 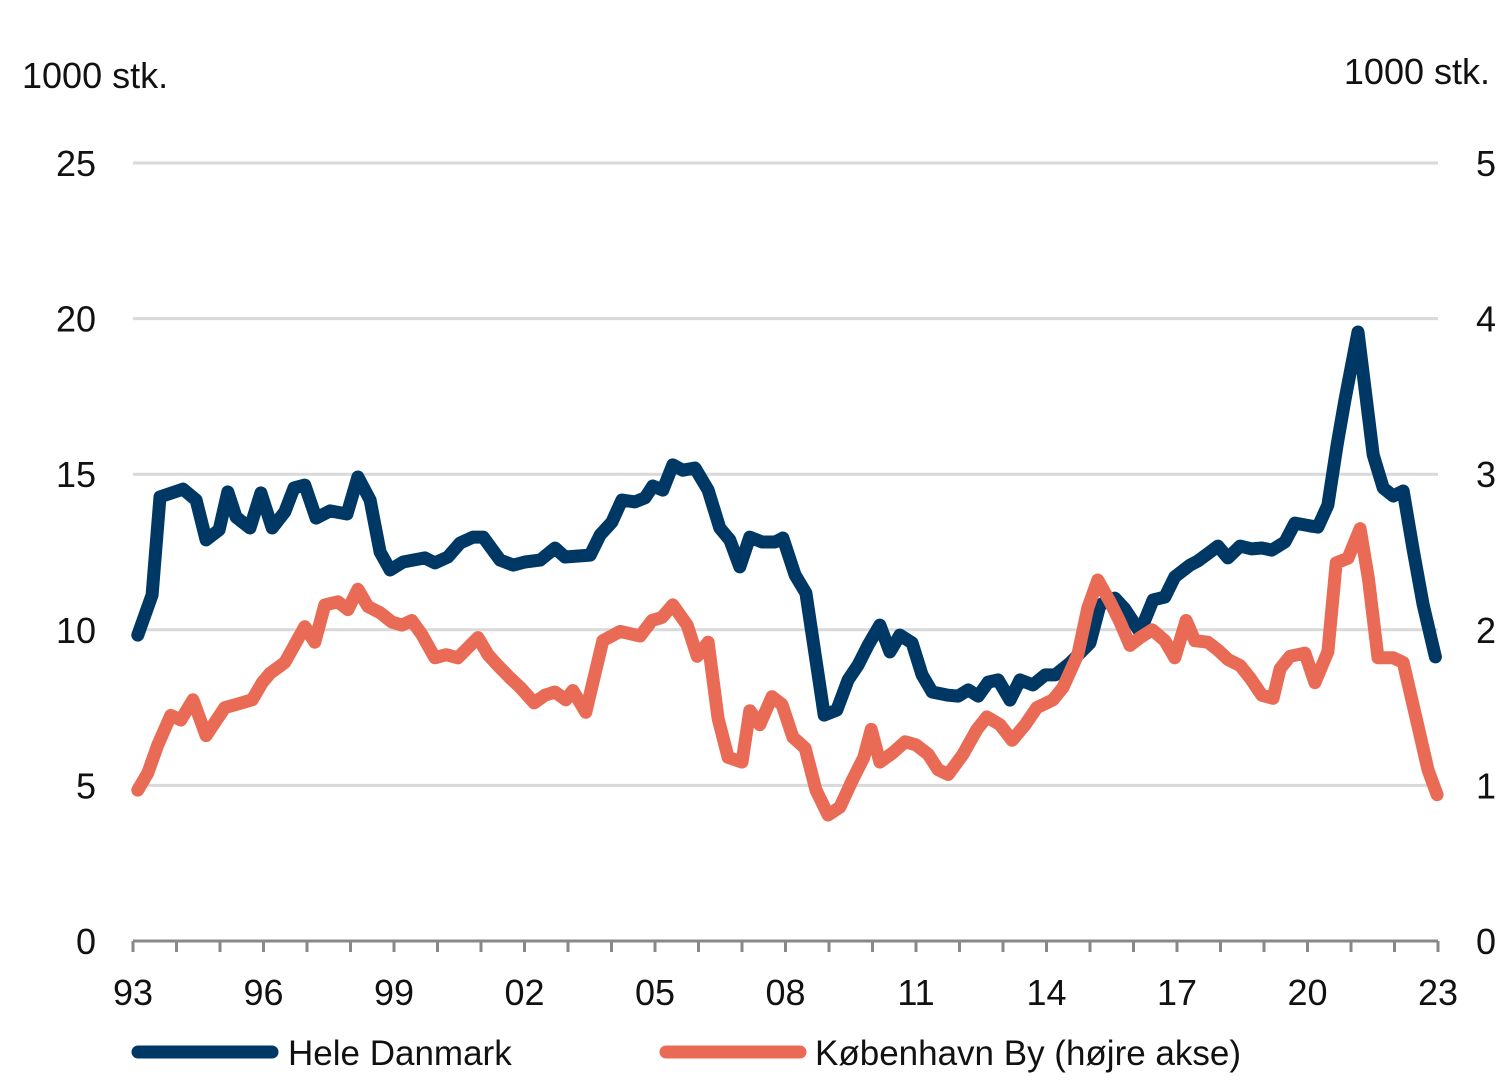 I want to click on left-y-tick-label: 15, so click(x=76, y=474).